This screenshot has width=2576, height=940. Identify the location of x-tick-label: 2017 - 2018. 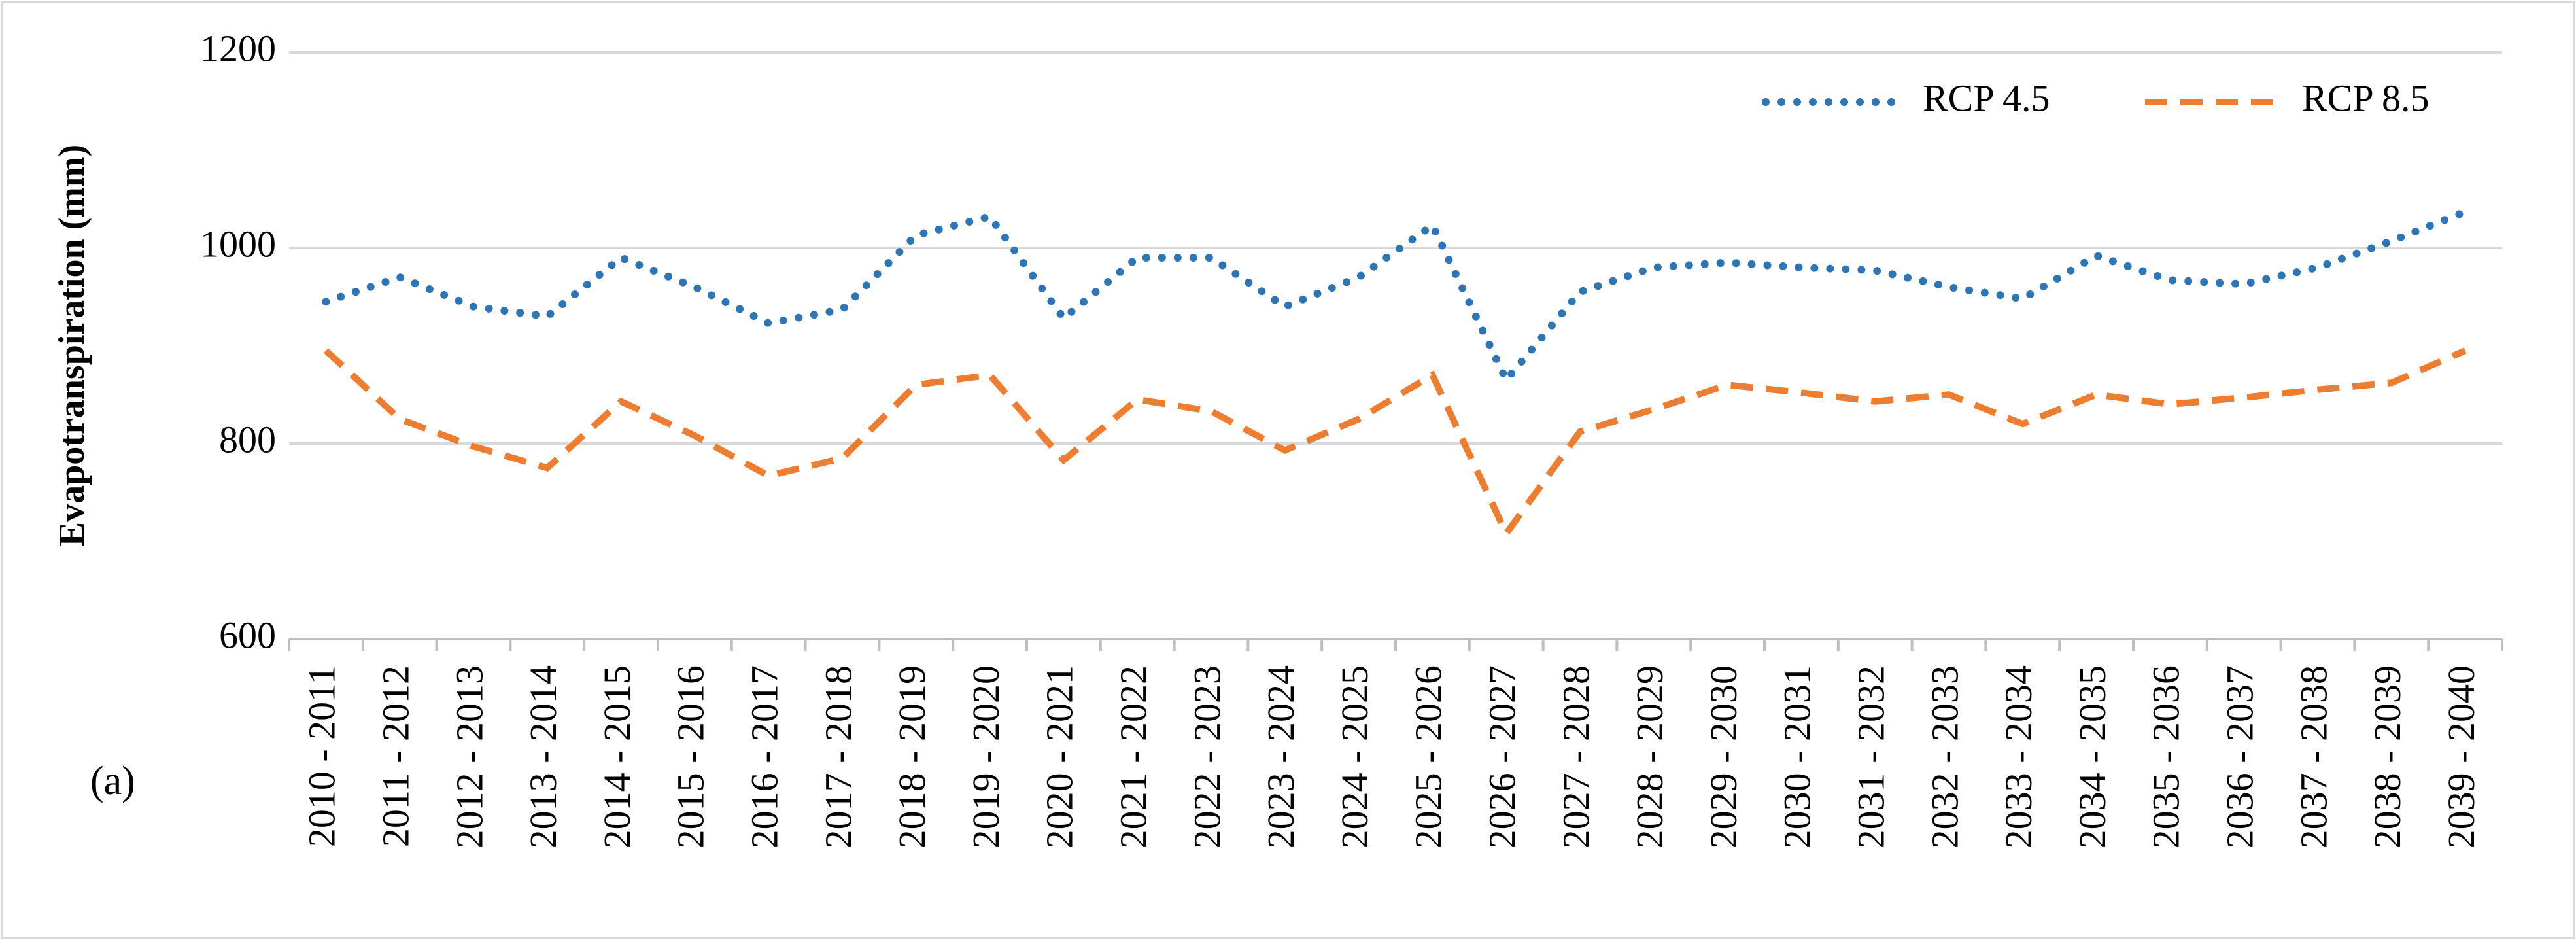
(838, 756).